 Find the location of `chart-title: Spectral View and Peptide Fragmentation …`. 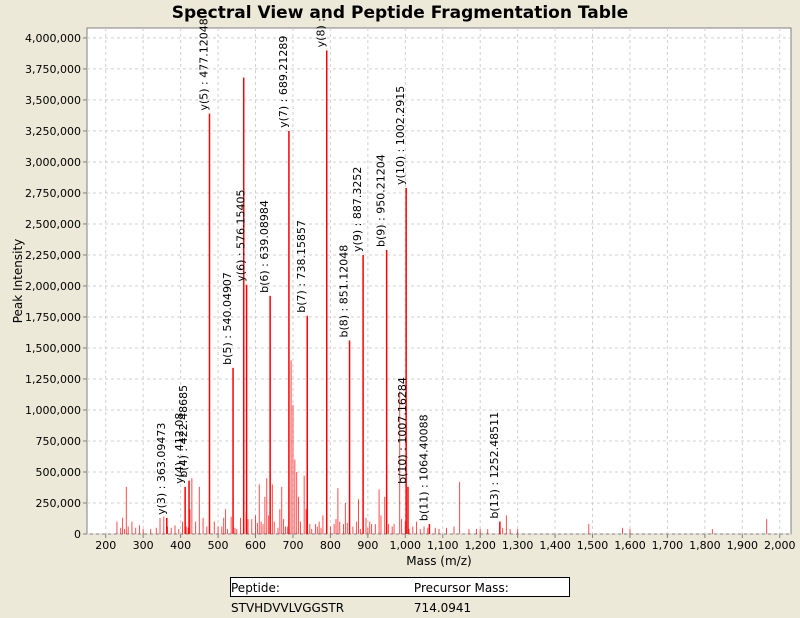

chart-title: Spectral View and Peptide Fragmentation … is located at coordinates (400, 13).